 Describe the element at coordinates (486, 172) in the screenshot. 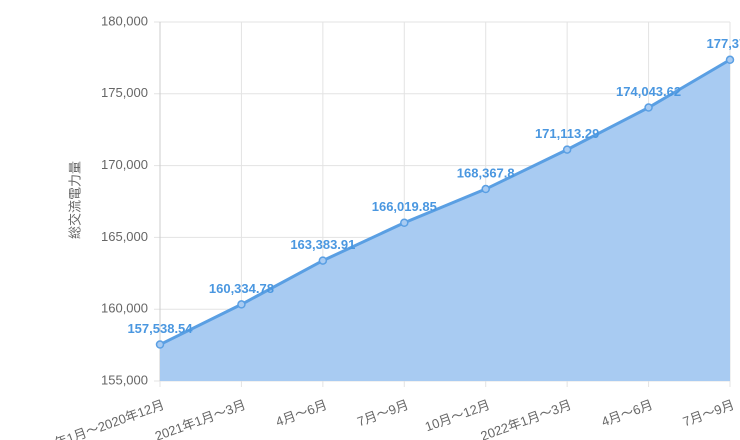

I see `value-label: 168,367.8` at that location.